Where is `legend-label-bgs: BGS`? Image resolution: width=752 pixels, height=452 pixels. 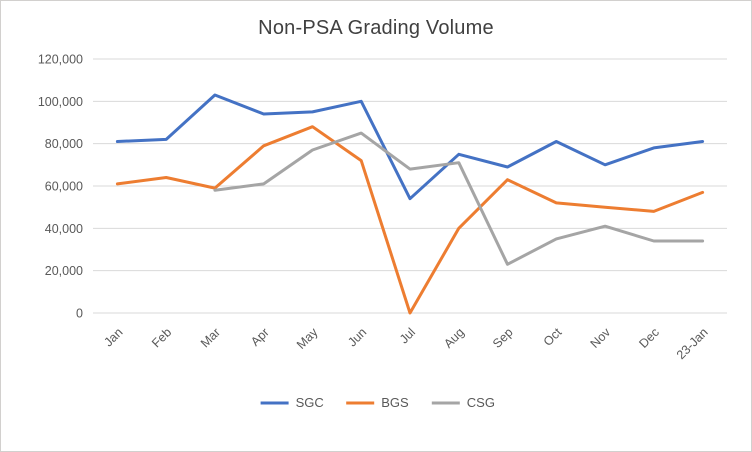 legend-label-bgs: BGS is located at coordinates (395, 402).